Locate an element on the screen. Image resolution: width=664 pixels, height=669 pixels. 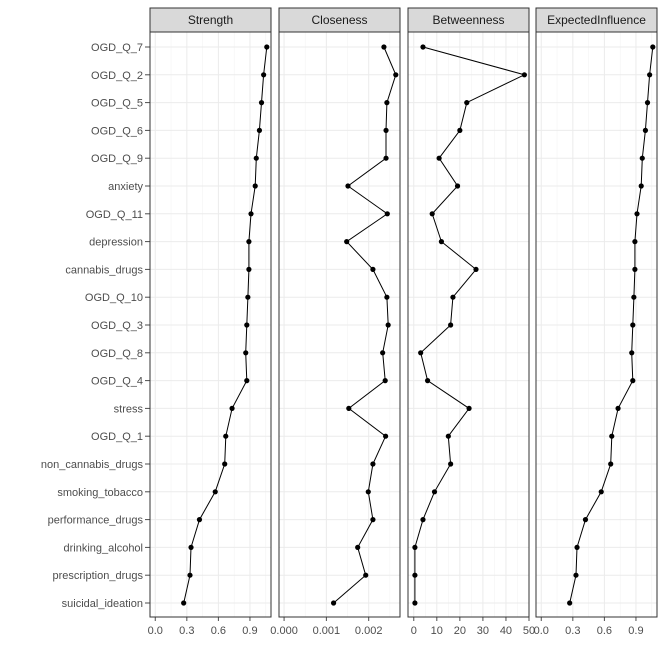
point-closeness-cannabis-drugs is located at coordinates (373, 269).